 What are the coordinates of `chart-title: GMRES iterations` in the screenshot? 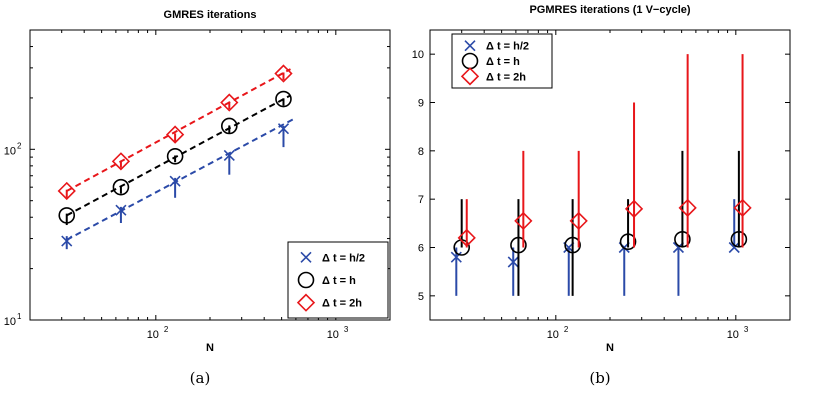 It's located at (210, 15).